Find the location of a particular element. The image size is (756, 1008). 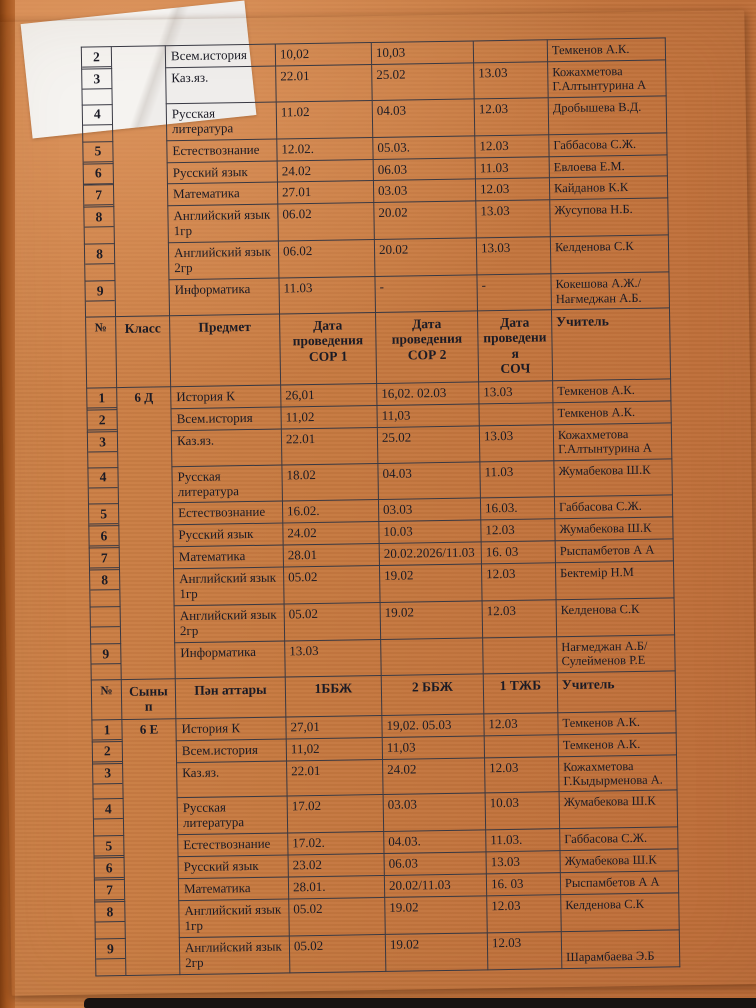

sor1-date-cell: 13.03 is located at coordinates (333, 658).